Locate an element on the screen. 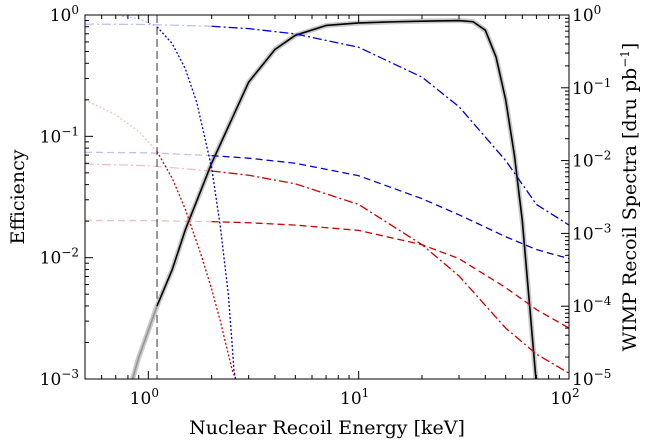  y-right-tick-label-2: 10⁻³ is located at coordinates (591, 232).